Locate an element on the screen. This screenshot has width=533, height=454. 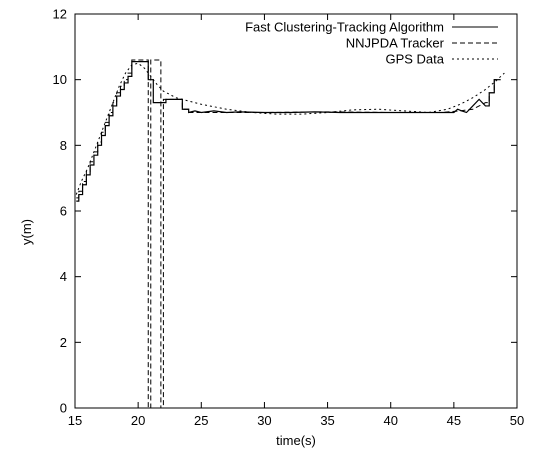
x-tick-label: 15 is located at coordinates (75, 420).